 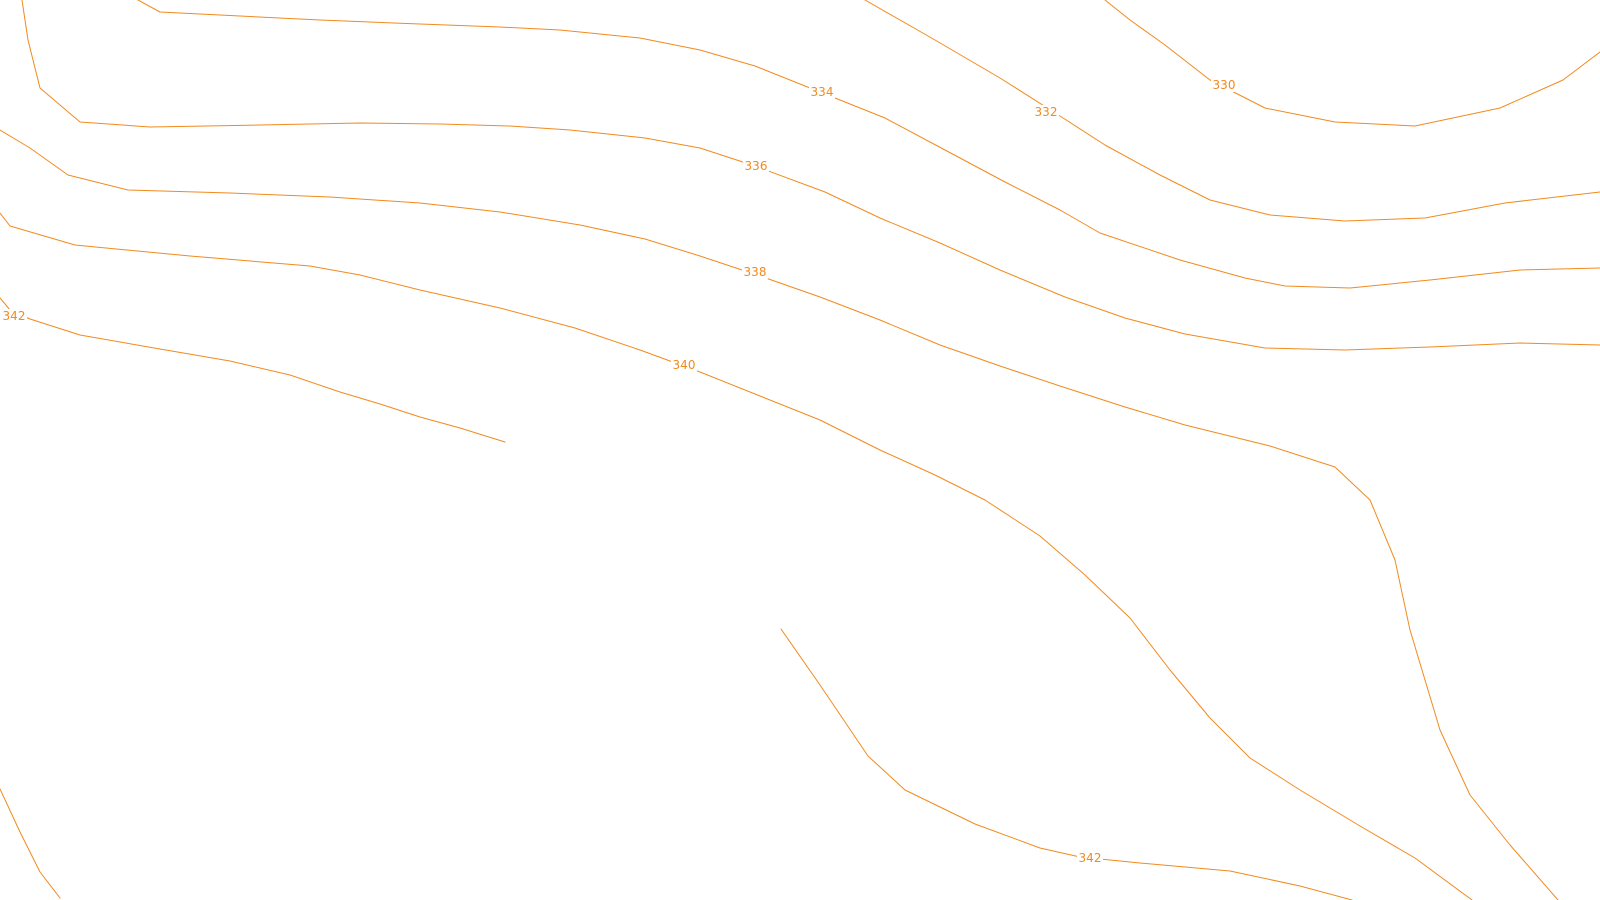 I want to click on contour-label-338: 338, so click(x=755, y=272).